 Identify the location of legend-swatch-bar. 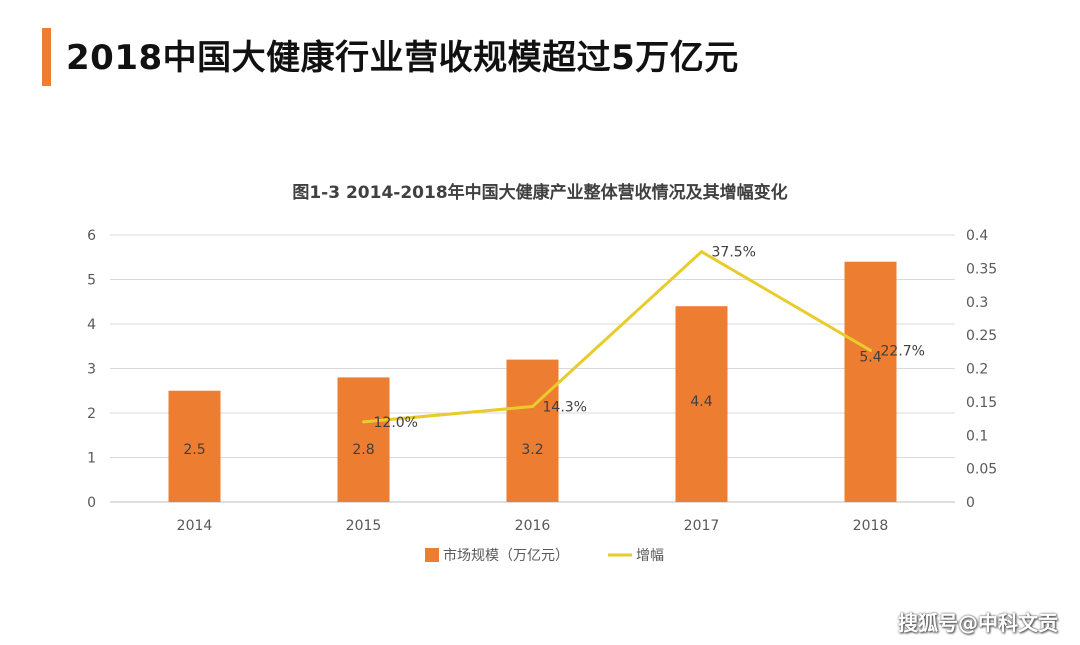
(432, 555).